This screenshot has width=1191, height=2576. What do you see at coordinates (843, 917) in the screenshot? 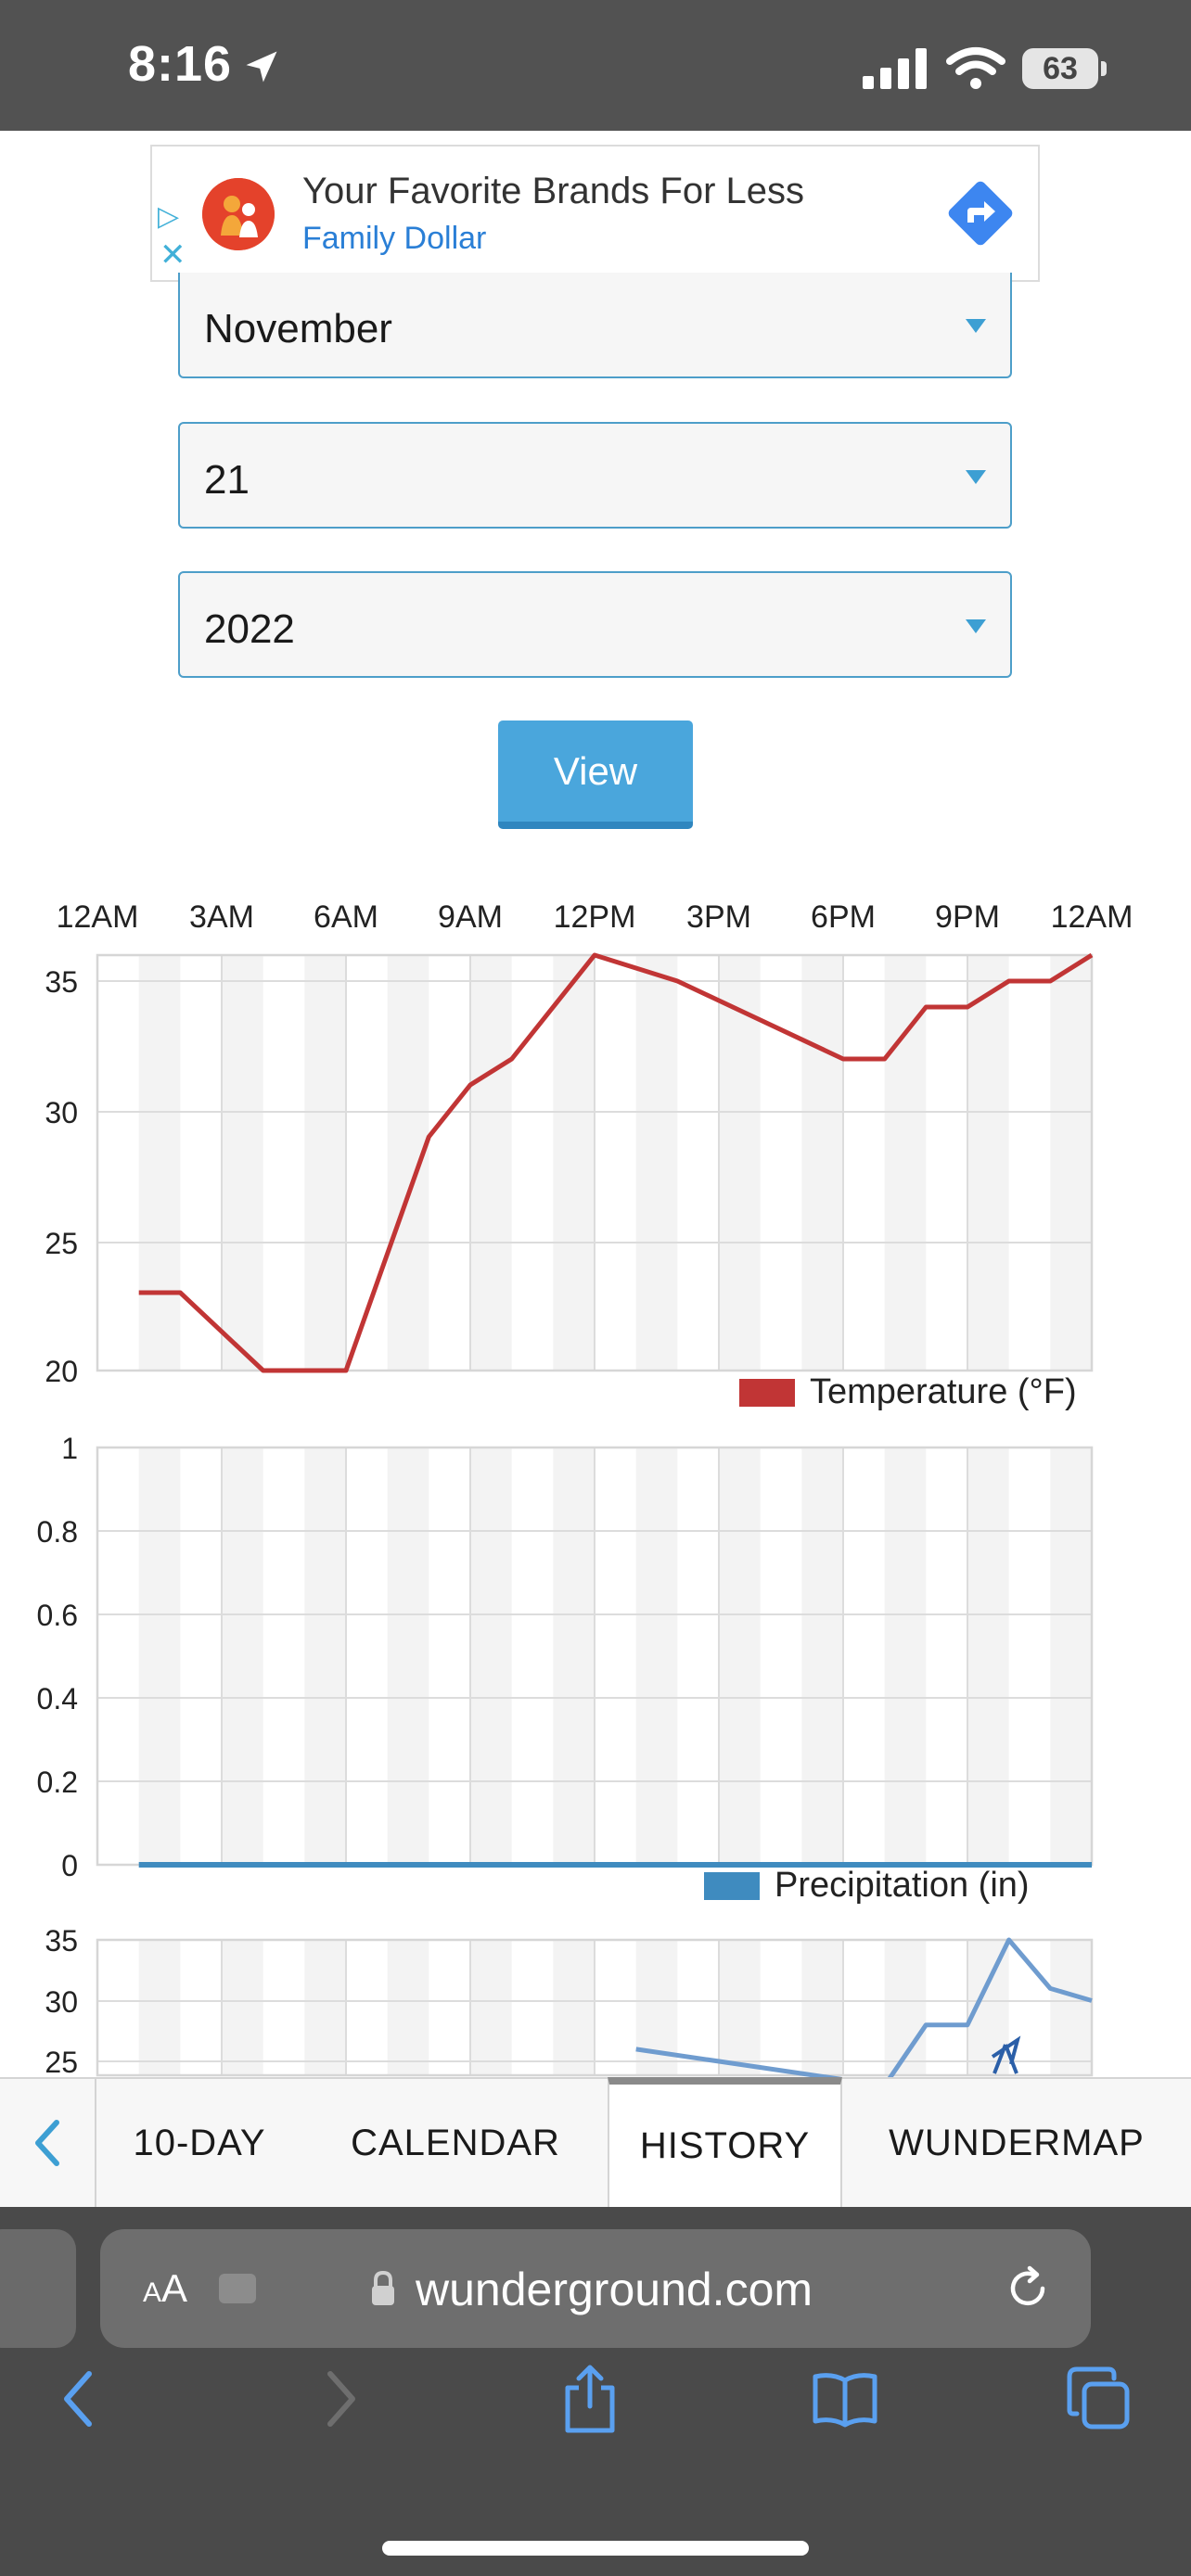
I see `time-axis-label: 6PM` at bounding box center [843, 917].